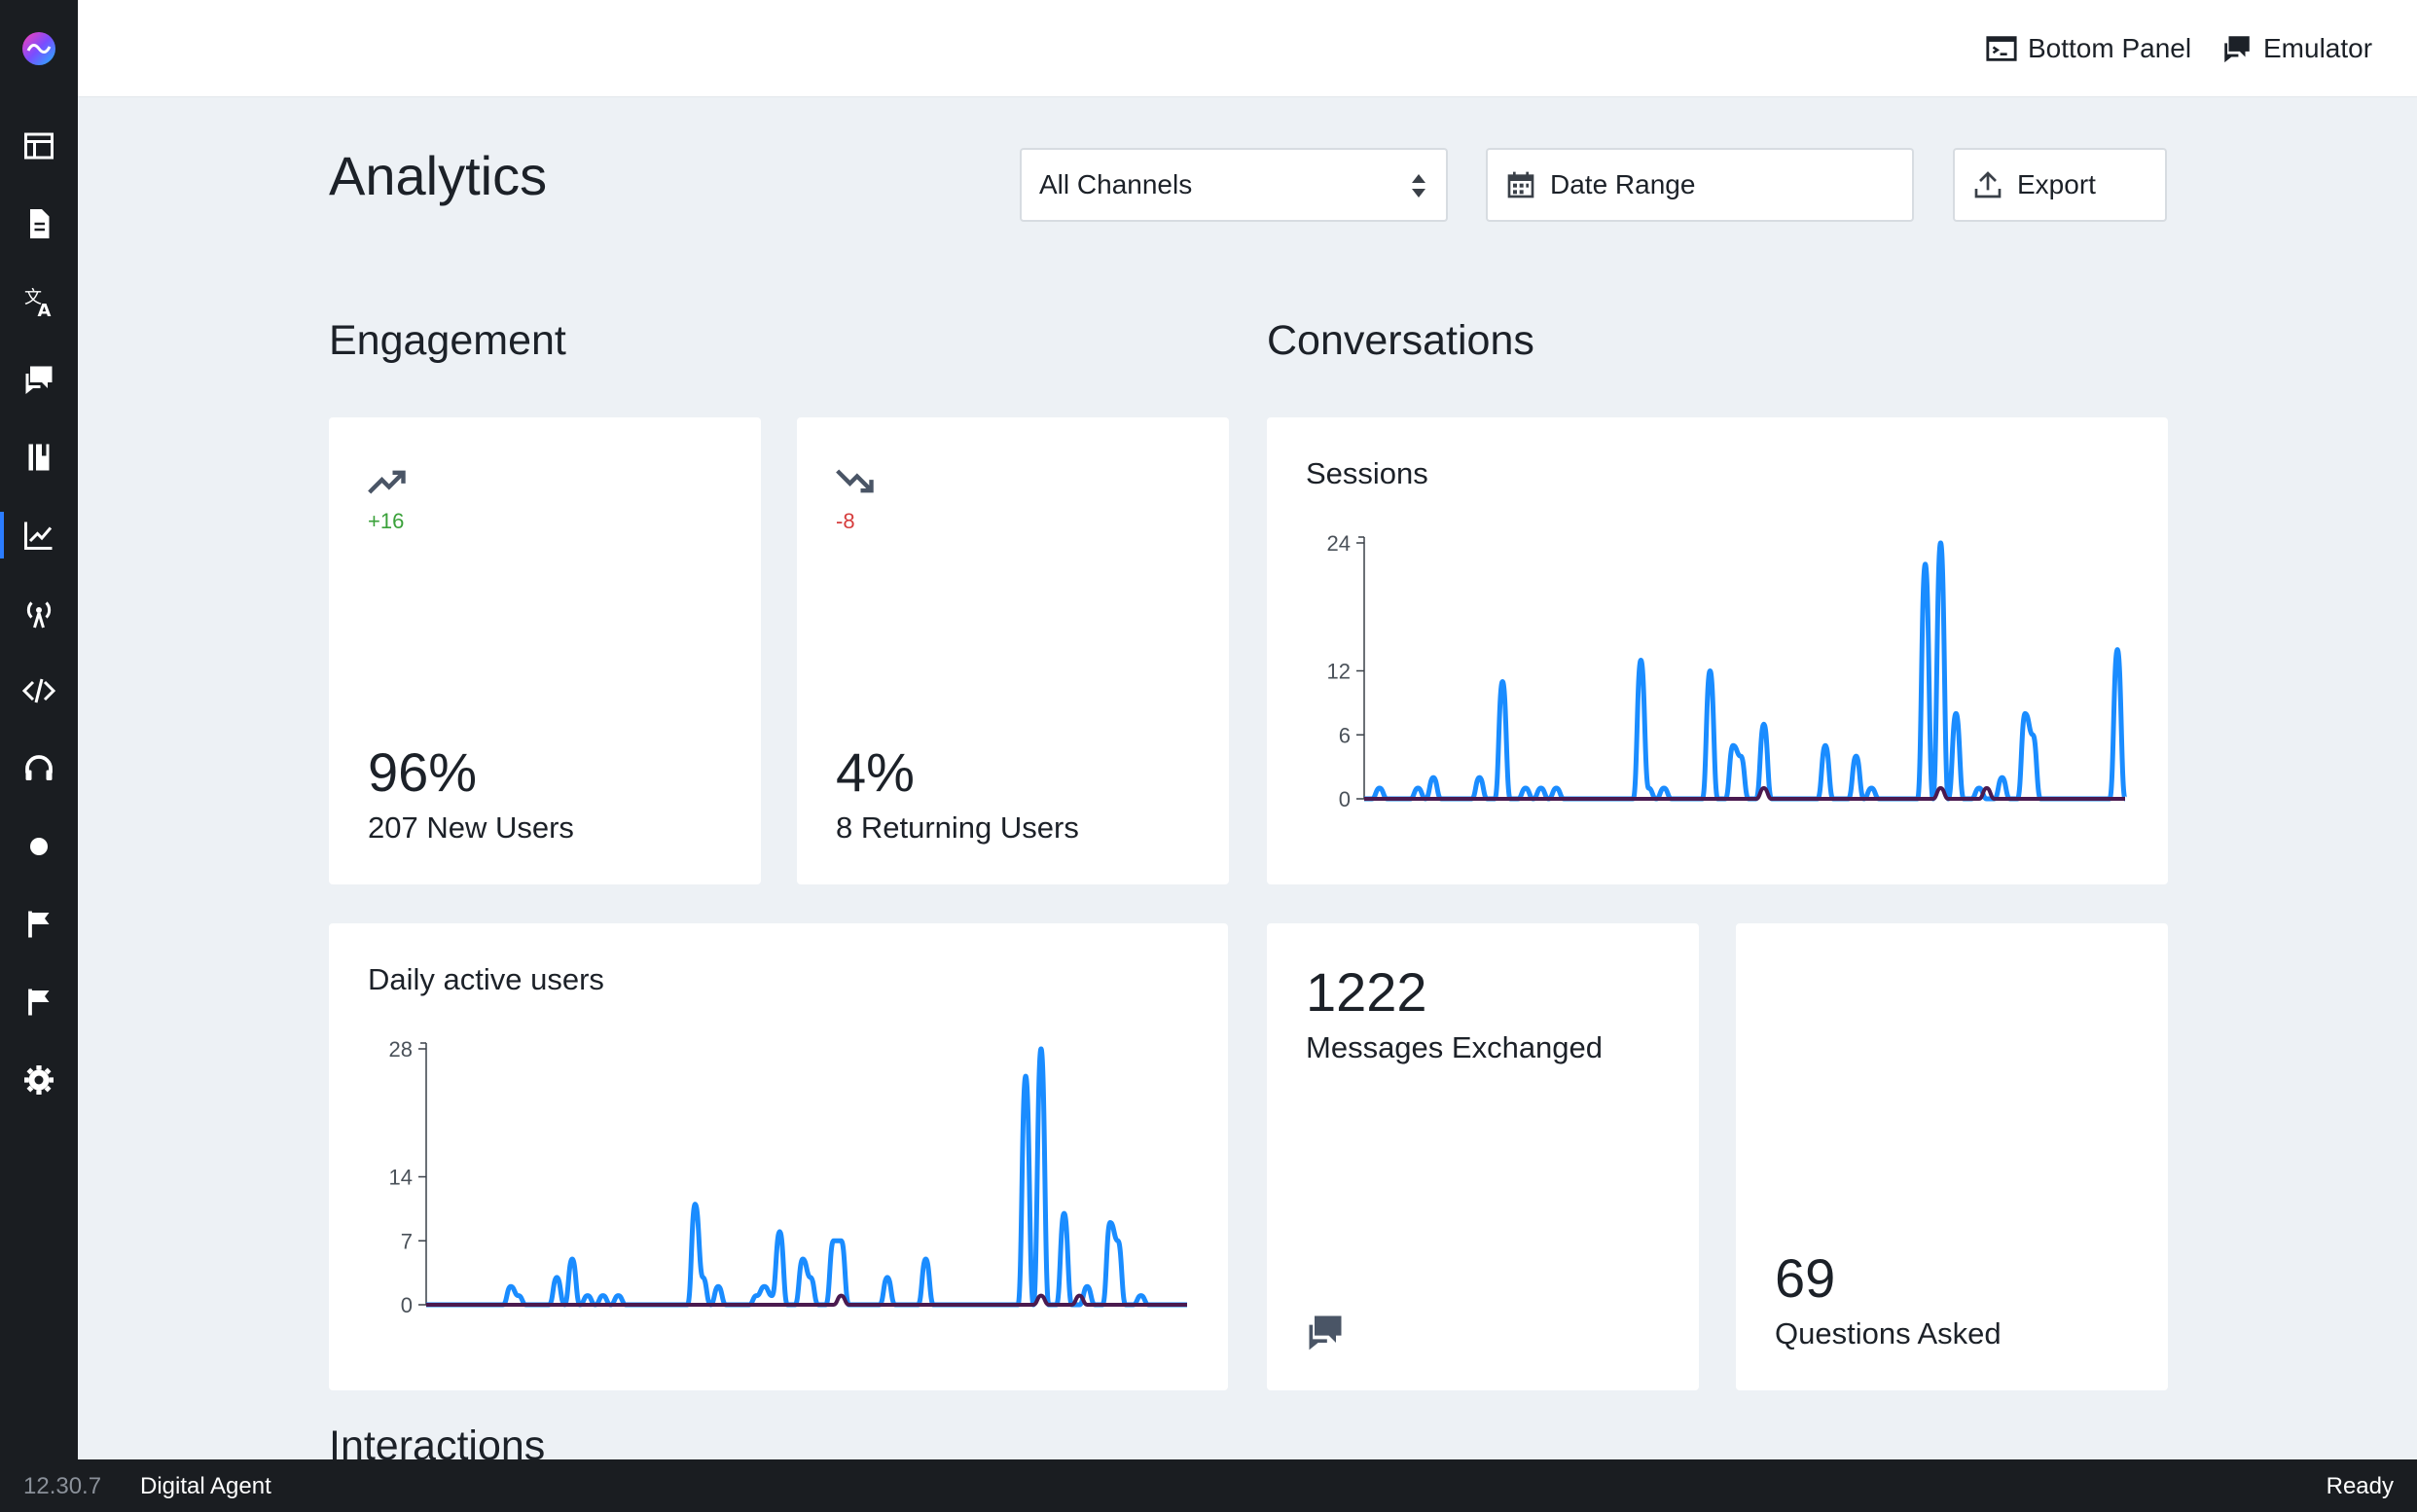 This screenshot has width=2417, height=1512. I want to click on sidebar-item-content, so click(39, 224).